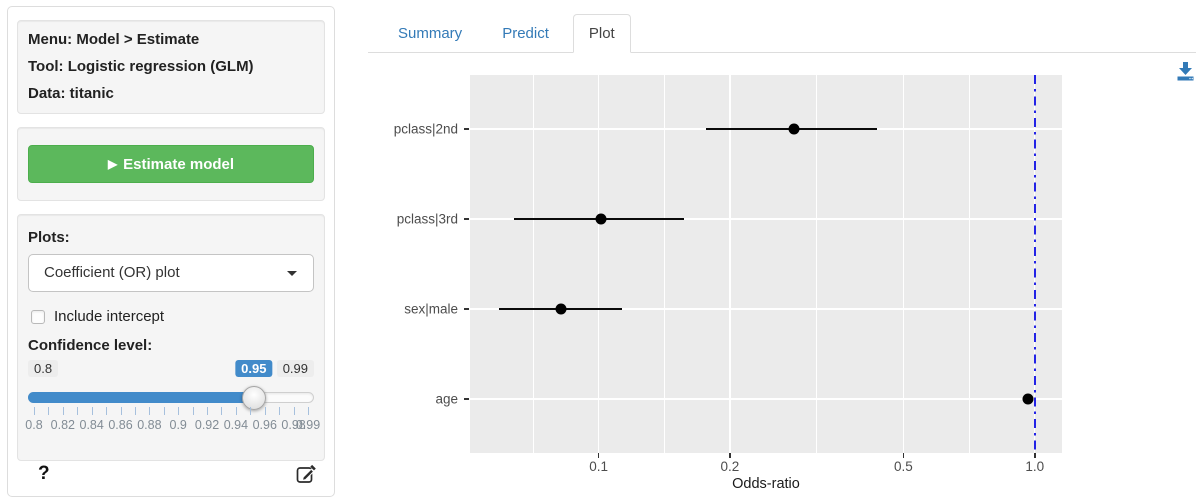  What do you see at coordinates (1035, 466) in the screenshot?
I see `x-axis-tick-label: 1.0` at bounding box center [1035, 466].